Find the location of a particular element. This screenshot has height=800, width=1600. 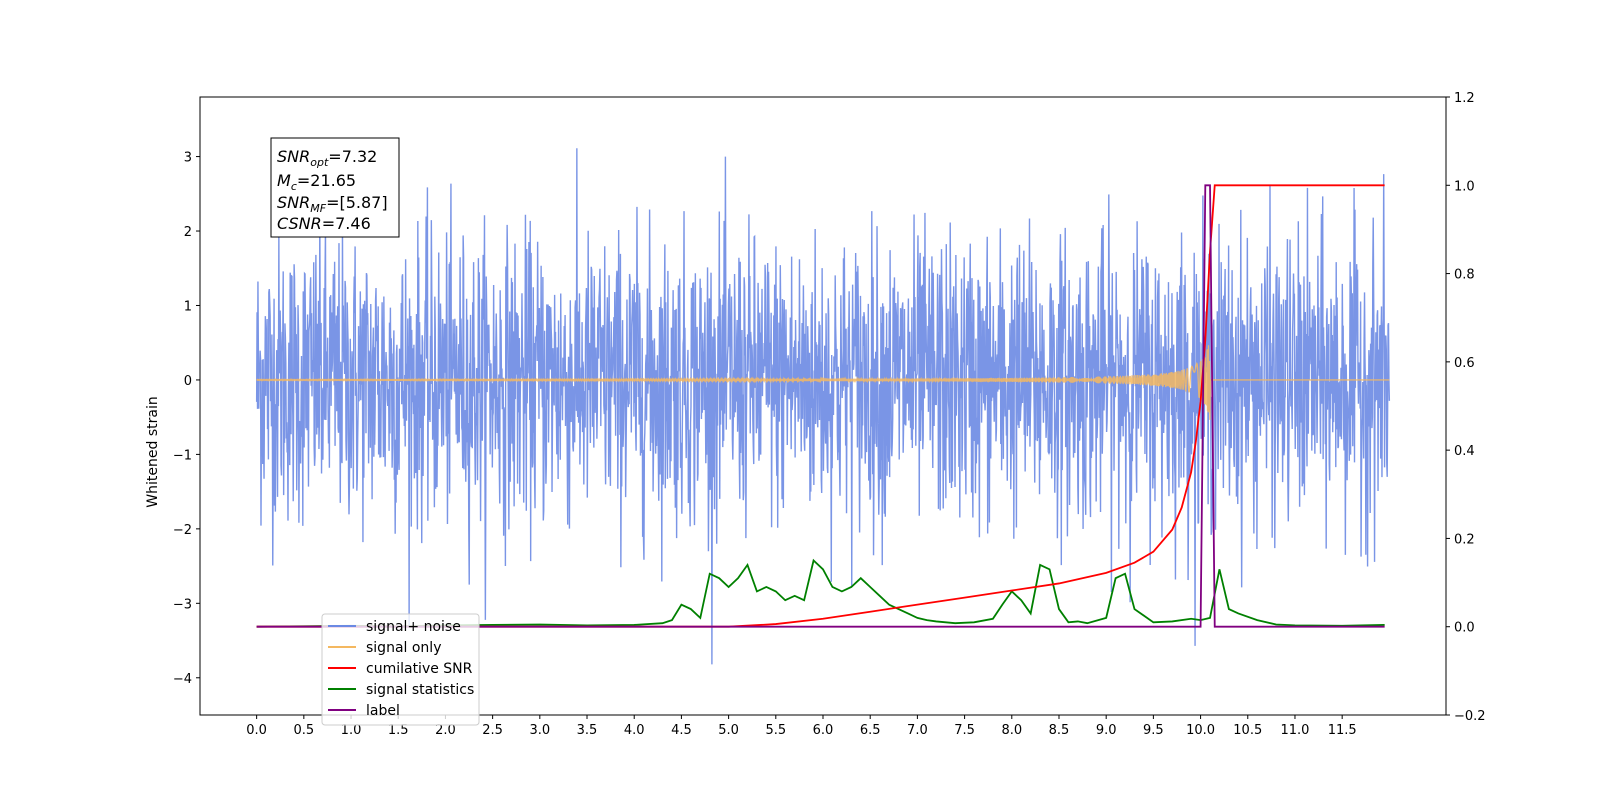

x-tick-label: 3.0 is located at coordinates (539, 730).